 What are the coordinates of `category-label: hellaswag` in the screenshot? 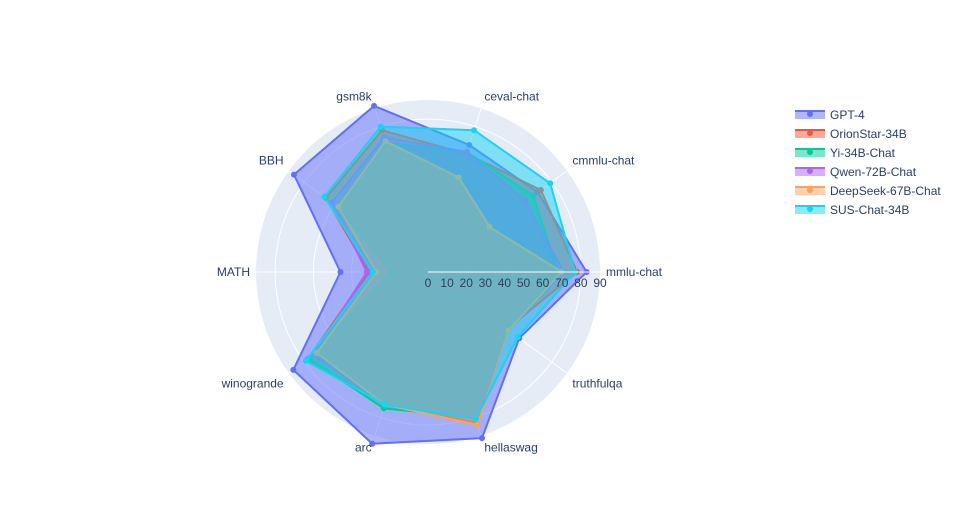 It's located at (510, 447).